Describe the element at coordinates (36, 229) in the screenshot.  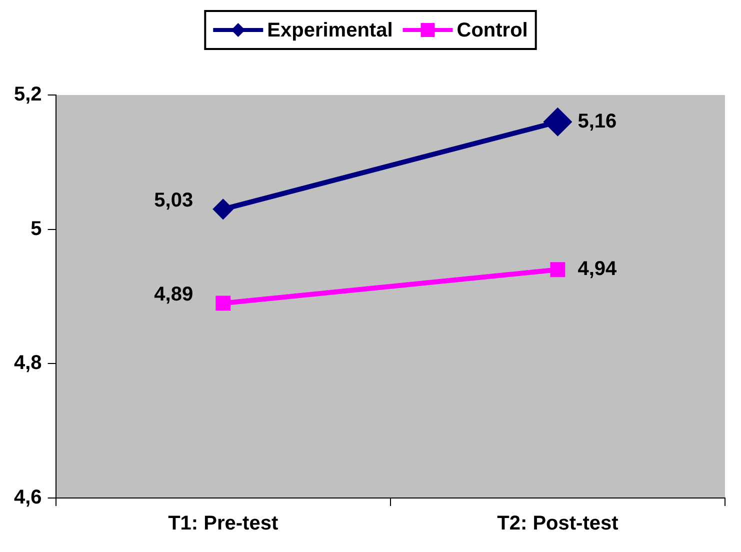
I see `y-tick-label: 5` at that location.